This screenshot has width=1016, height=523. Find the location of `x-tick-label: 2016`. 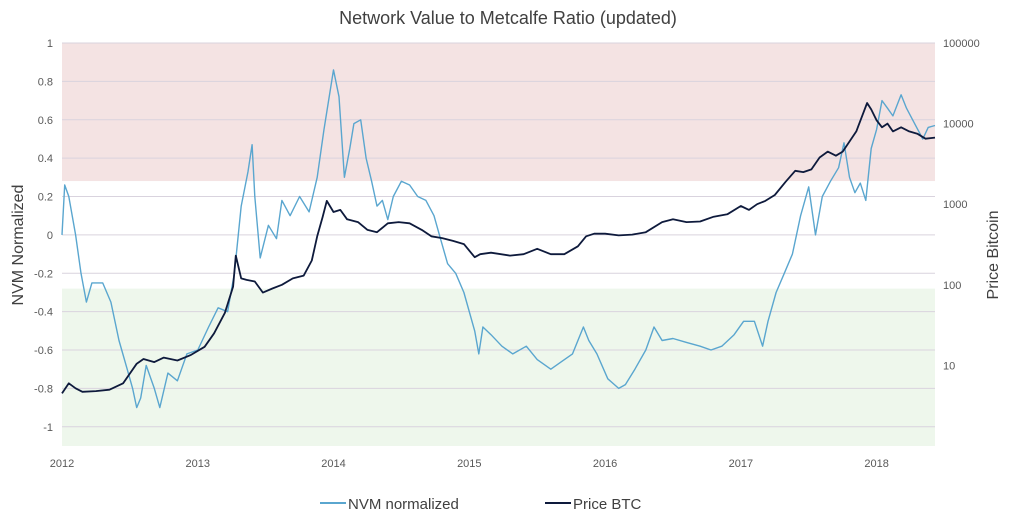

x-tick-label: 2016 is located at coordinates (605, 464).